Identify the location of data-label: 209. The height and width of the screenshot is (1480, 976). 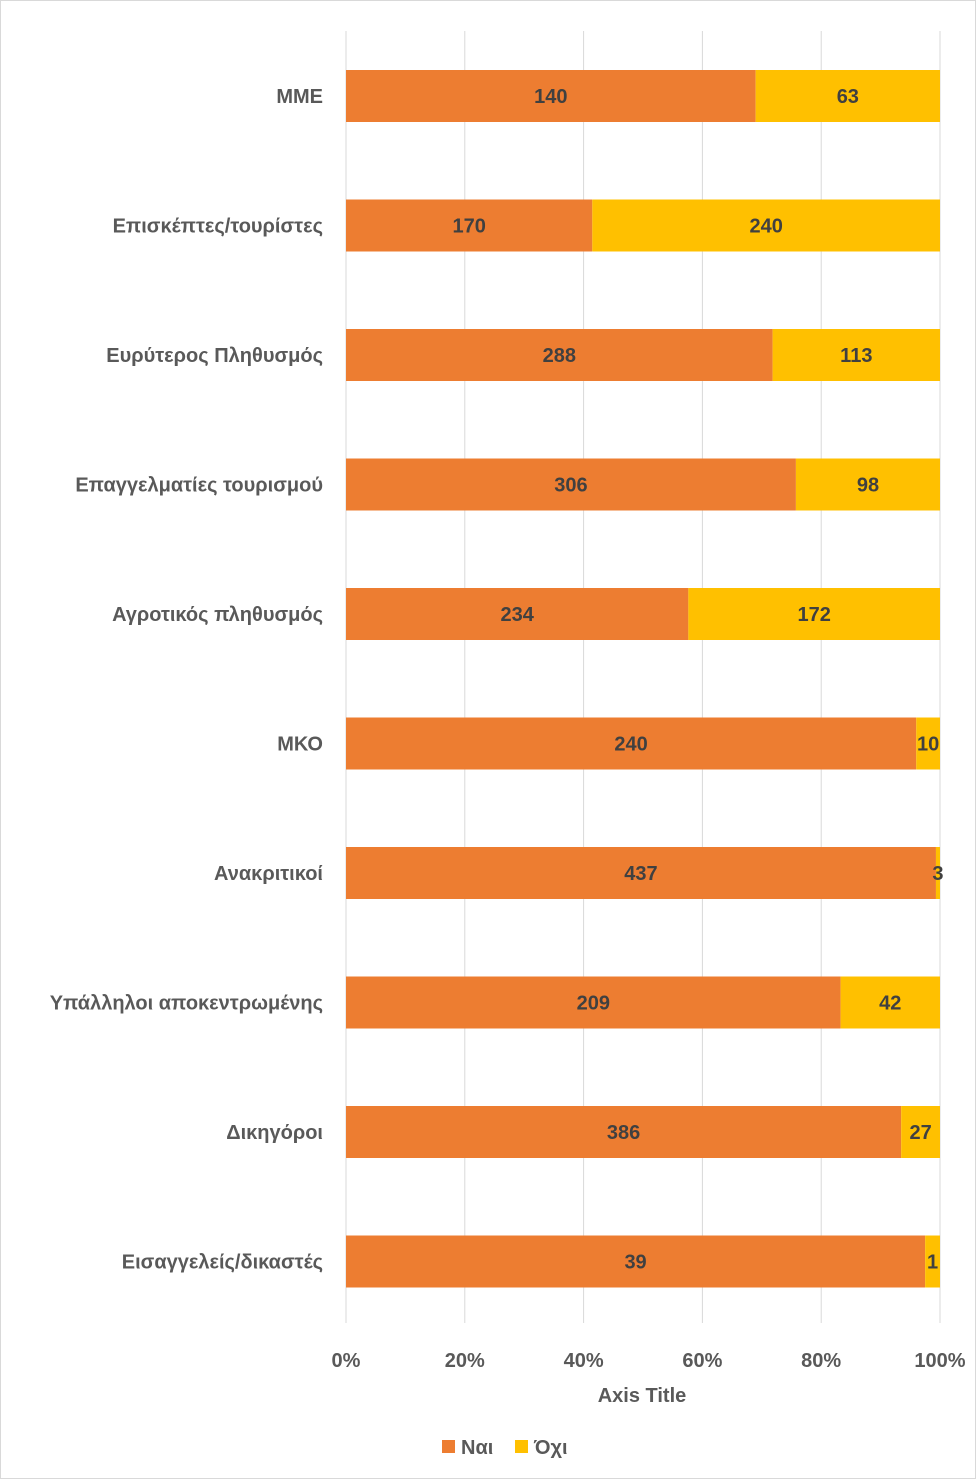
(593, 1004).